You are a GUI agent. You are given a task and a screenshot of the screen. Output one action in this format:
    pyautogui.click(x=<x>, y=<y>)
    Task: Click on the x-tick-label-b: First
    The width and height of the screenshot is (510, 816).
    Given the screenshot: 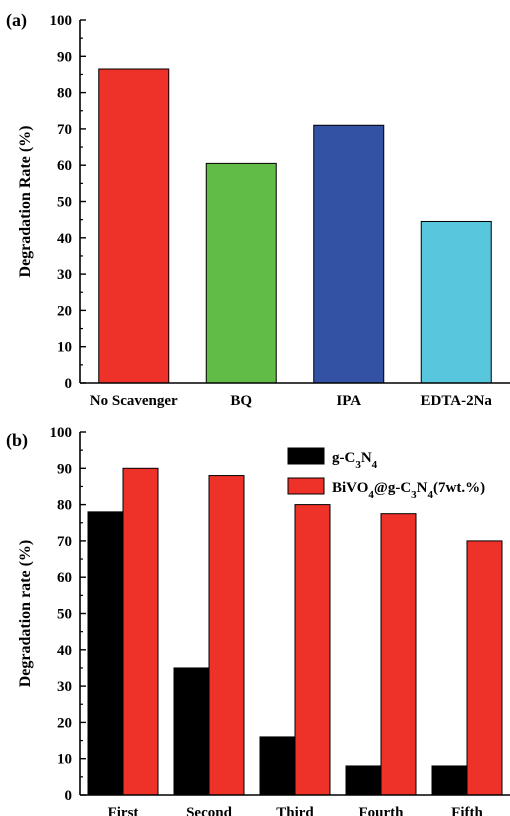 What is the action you would take?
    pyautogui.click(x=123, y=810)
    